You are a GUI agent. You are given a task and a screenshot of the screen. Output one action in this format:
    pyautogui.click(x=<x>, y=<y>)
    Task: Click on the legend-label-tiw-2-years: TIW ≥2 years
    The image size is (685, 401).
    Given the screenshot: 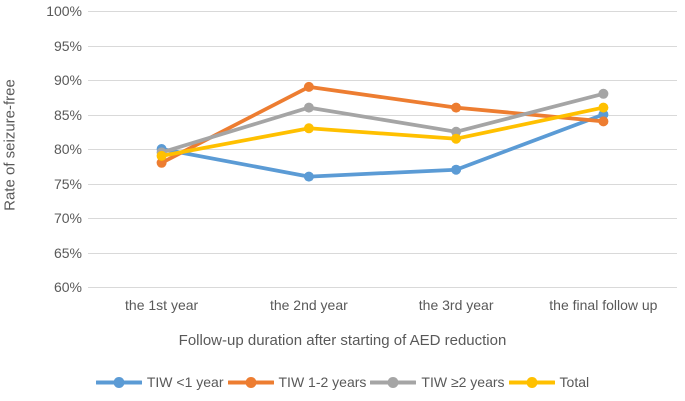 What is the action you would take?
    pyautogui.click(x=463, y=382)
    